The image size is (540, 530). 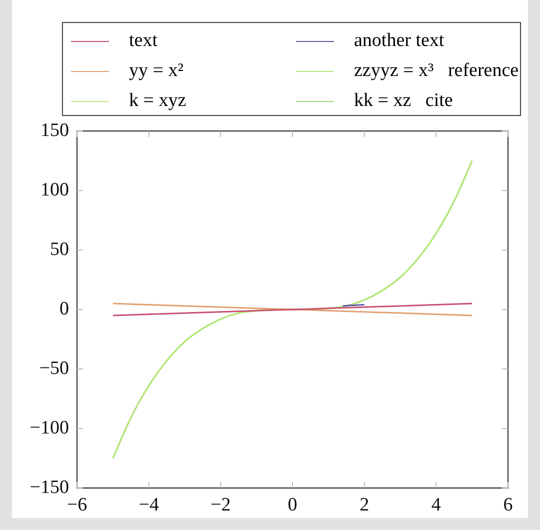 I want to click on y-tick-label: 100, so click(x=54, y=189).